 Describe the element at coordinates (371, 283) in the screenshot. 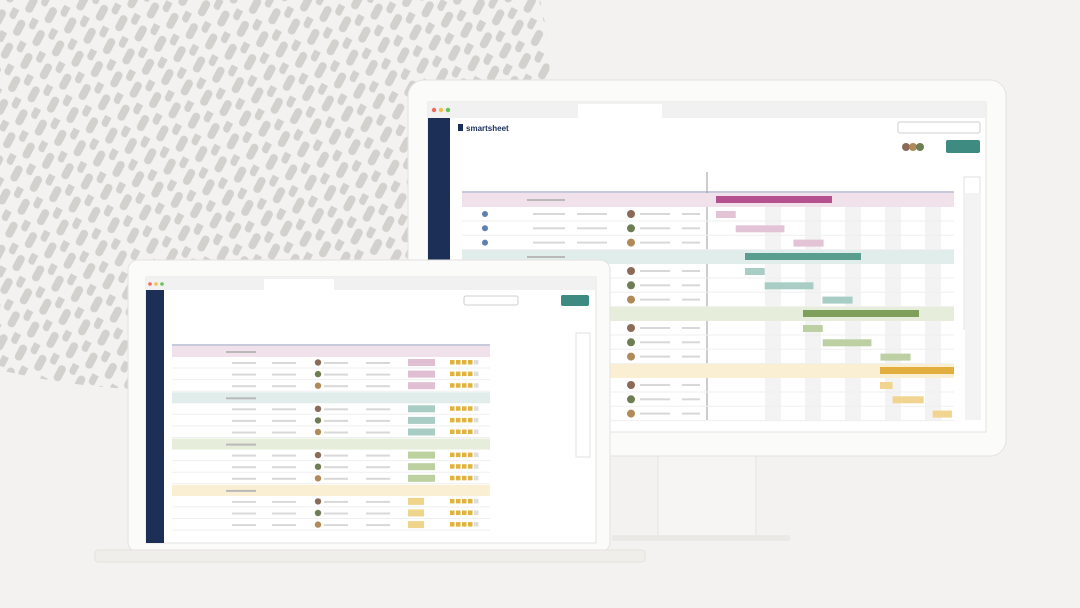

I see `browser-tabs` at that location.